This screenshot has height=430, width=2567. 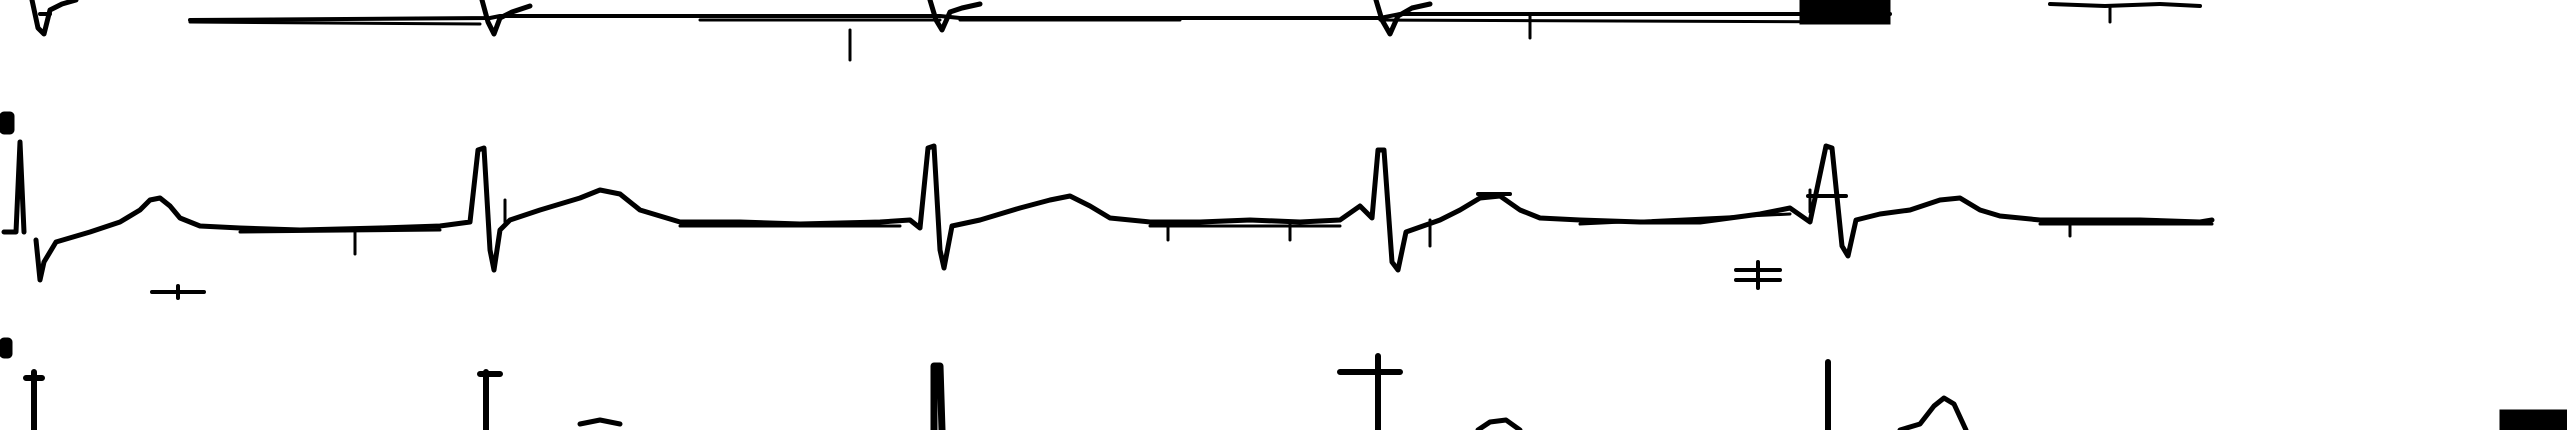 What do you see at coordinates (1226, 223) in the screenshot?
I see `middle-baseline-shadow` at bounding box center [1226, 223].